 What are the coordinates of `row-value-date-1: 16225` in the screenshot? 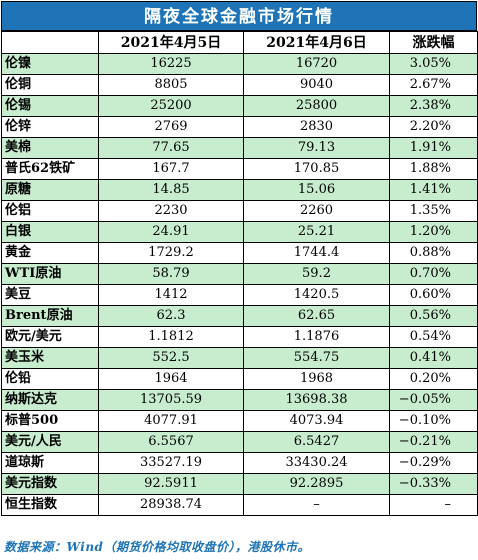 It's located at (171, 64).